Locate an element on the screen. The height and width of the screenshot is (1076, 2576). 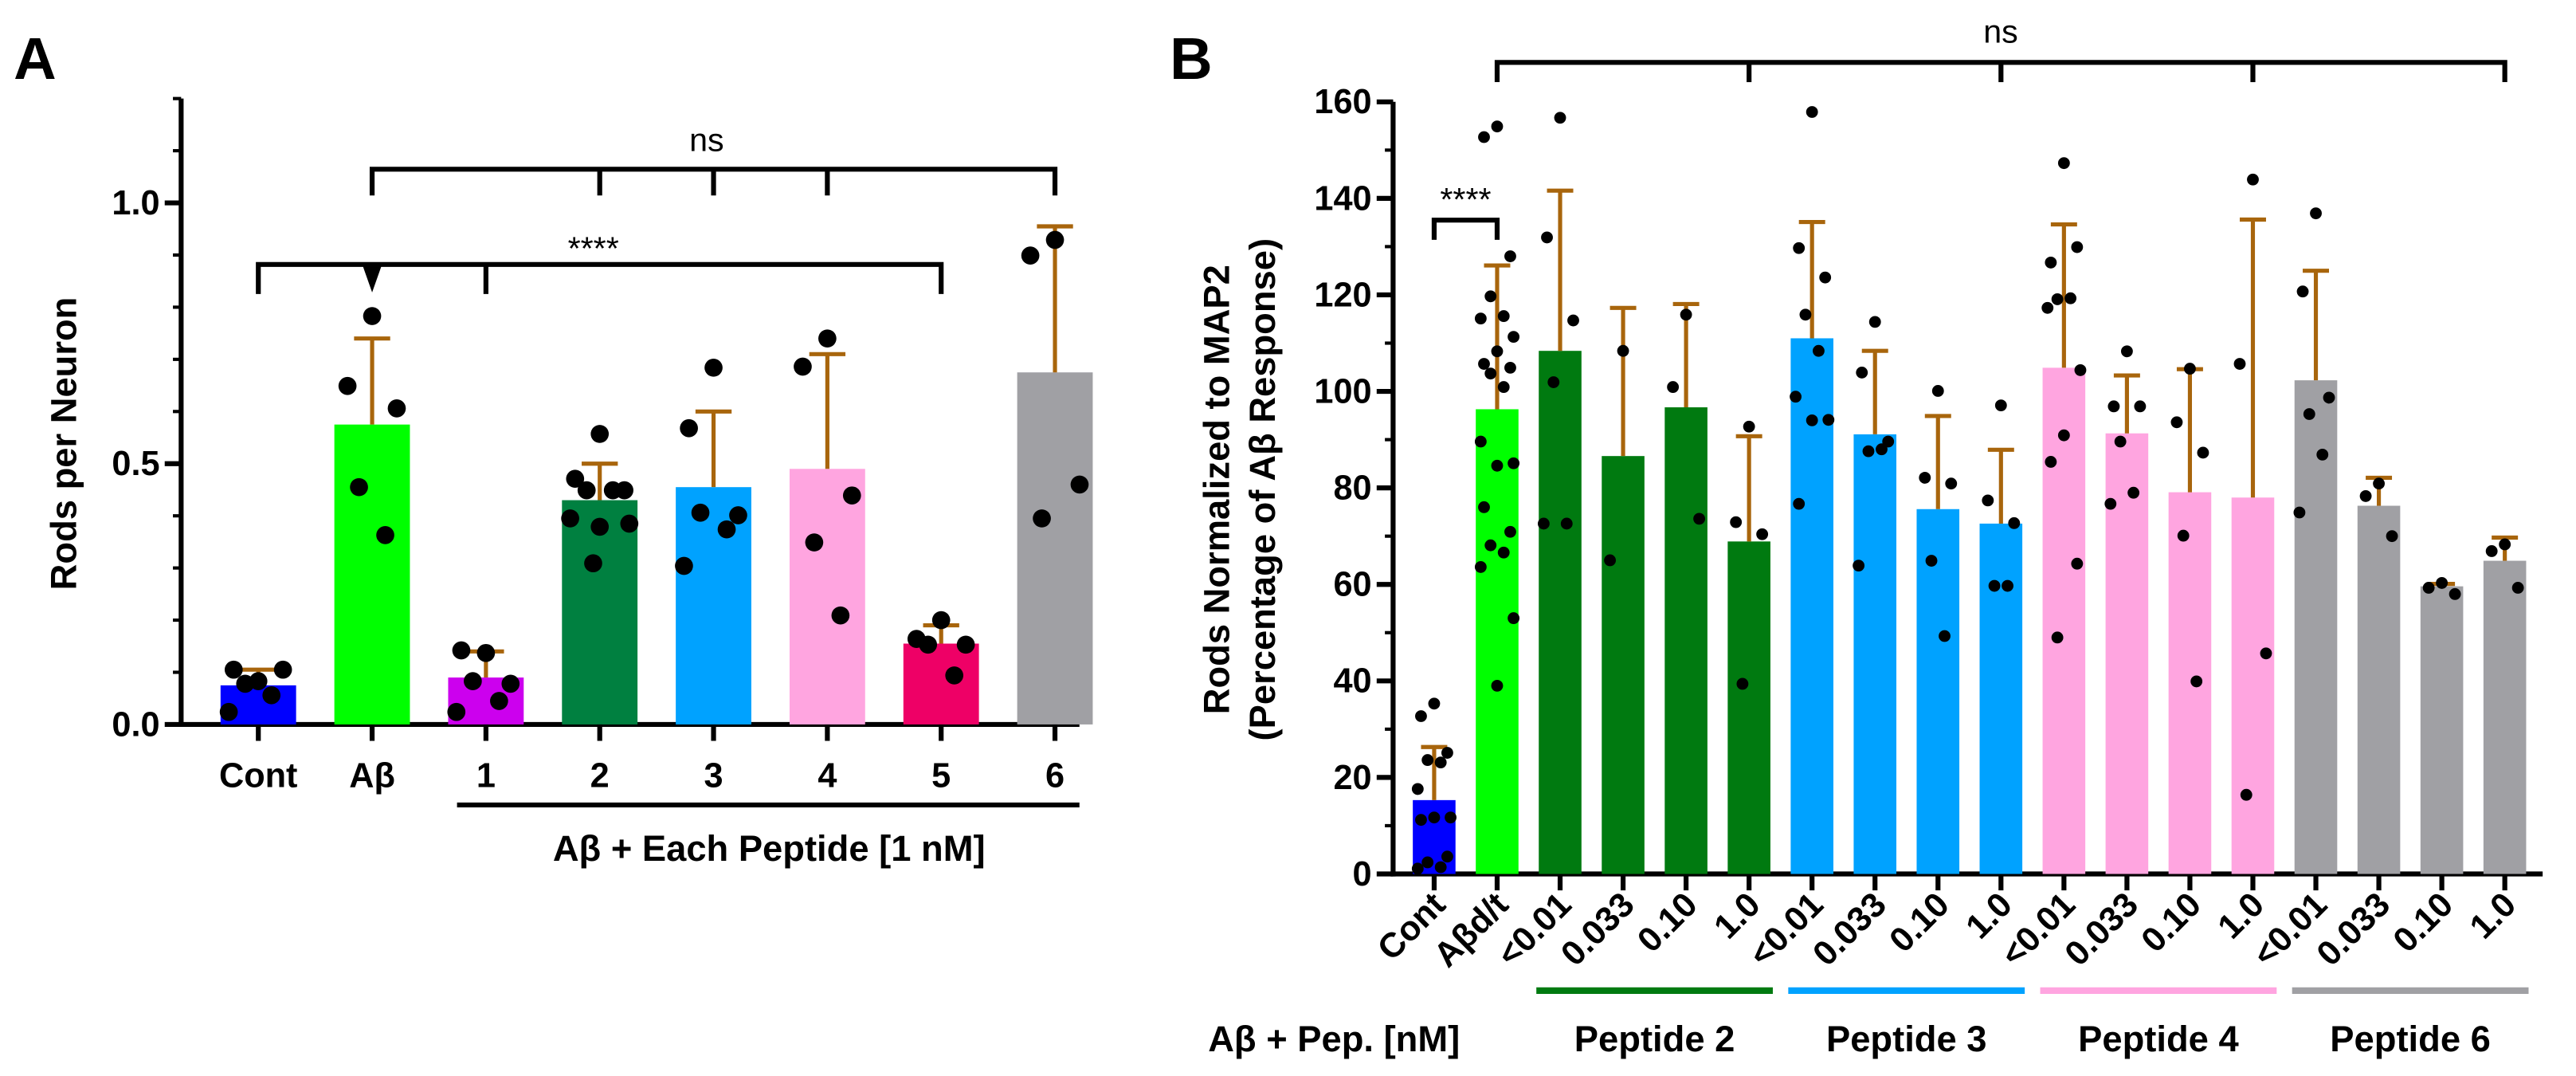
x-tick-label: 3 is located at coordinates (713, 775).